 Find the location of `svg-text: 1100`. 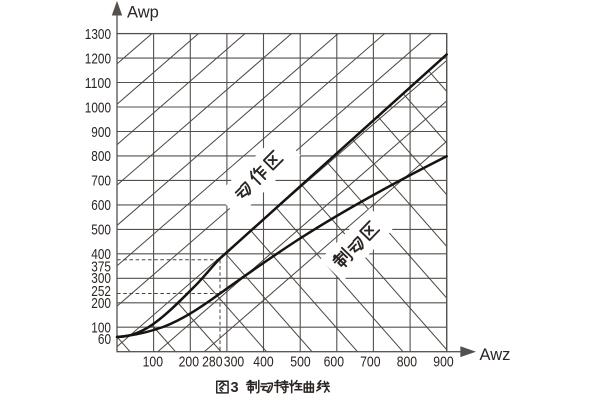

svg-text: 1100 is located at coordinates (98, 83).